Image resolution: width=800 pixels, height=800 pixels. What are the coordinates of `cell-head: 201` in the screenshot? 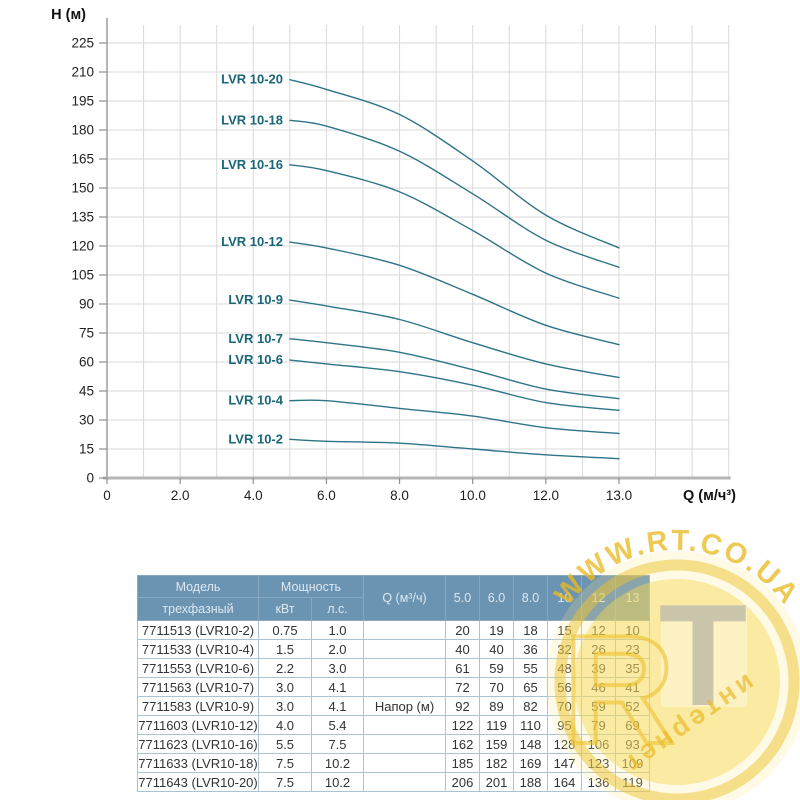 It's located at (496, 782).